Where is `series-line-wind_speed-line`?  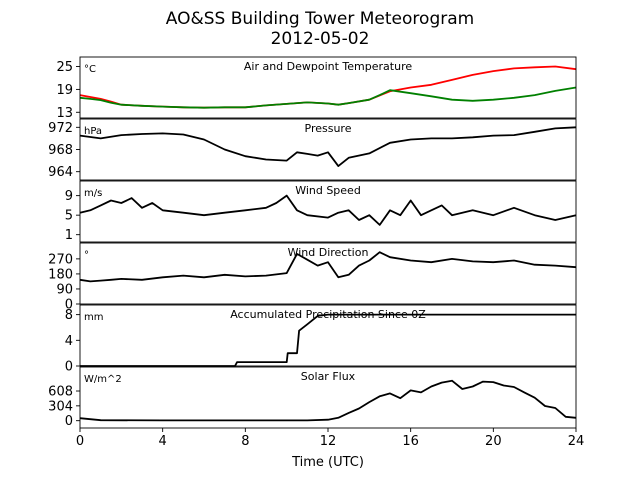 series-line-wind_speed-line is located at coordinates (328, 210).